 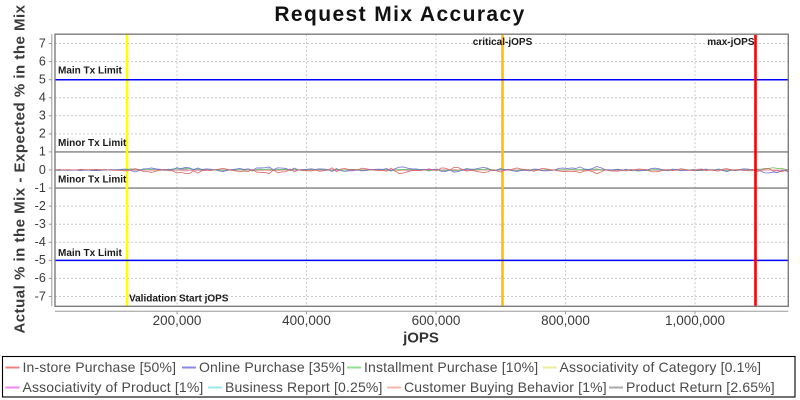 What do you see at coordinates (731, 42) in the screenshot?
I see `svg-text: max-jOPS` at bounding box center [731, 42].